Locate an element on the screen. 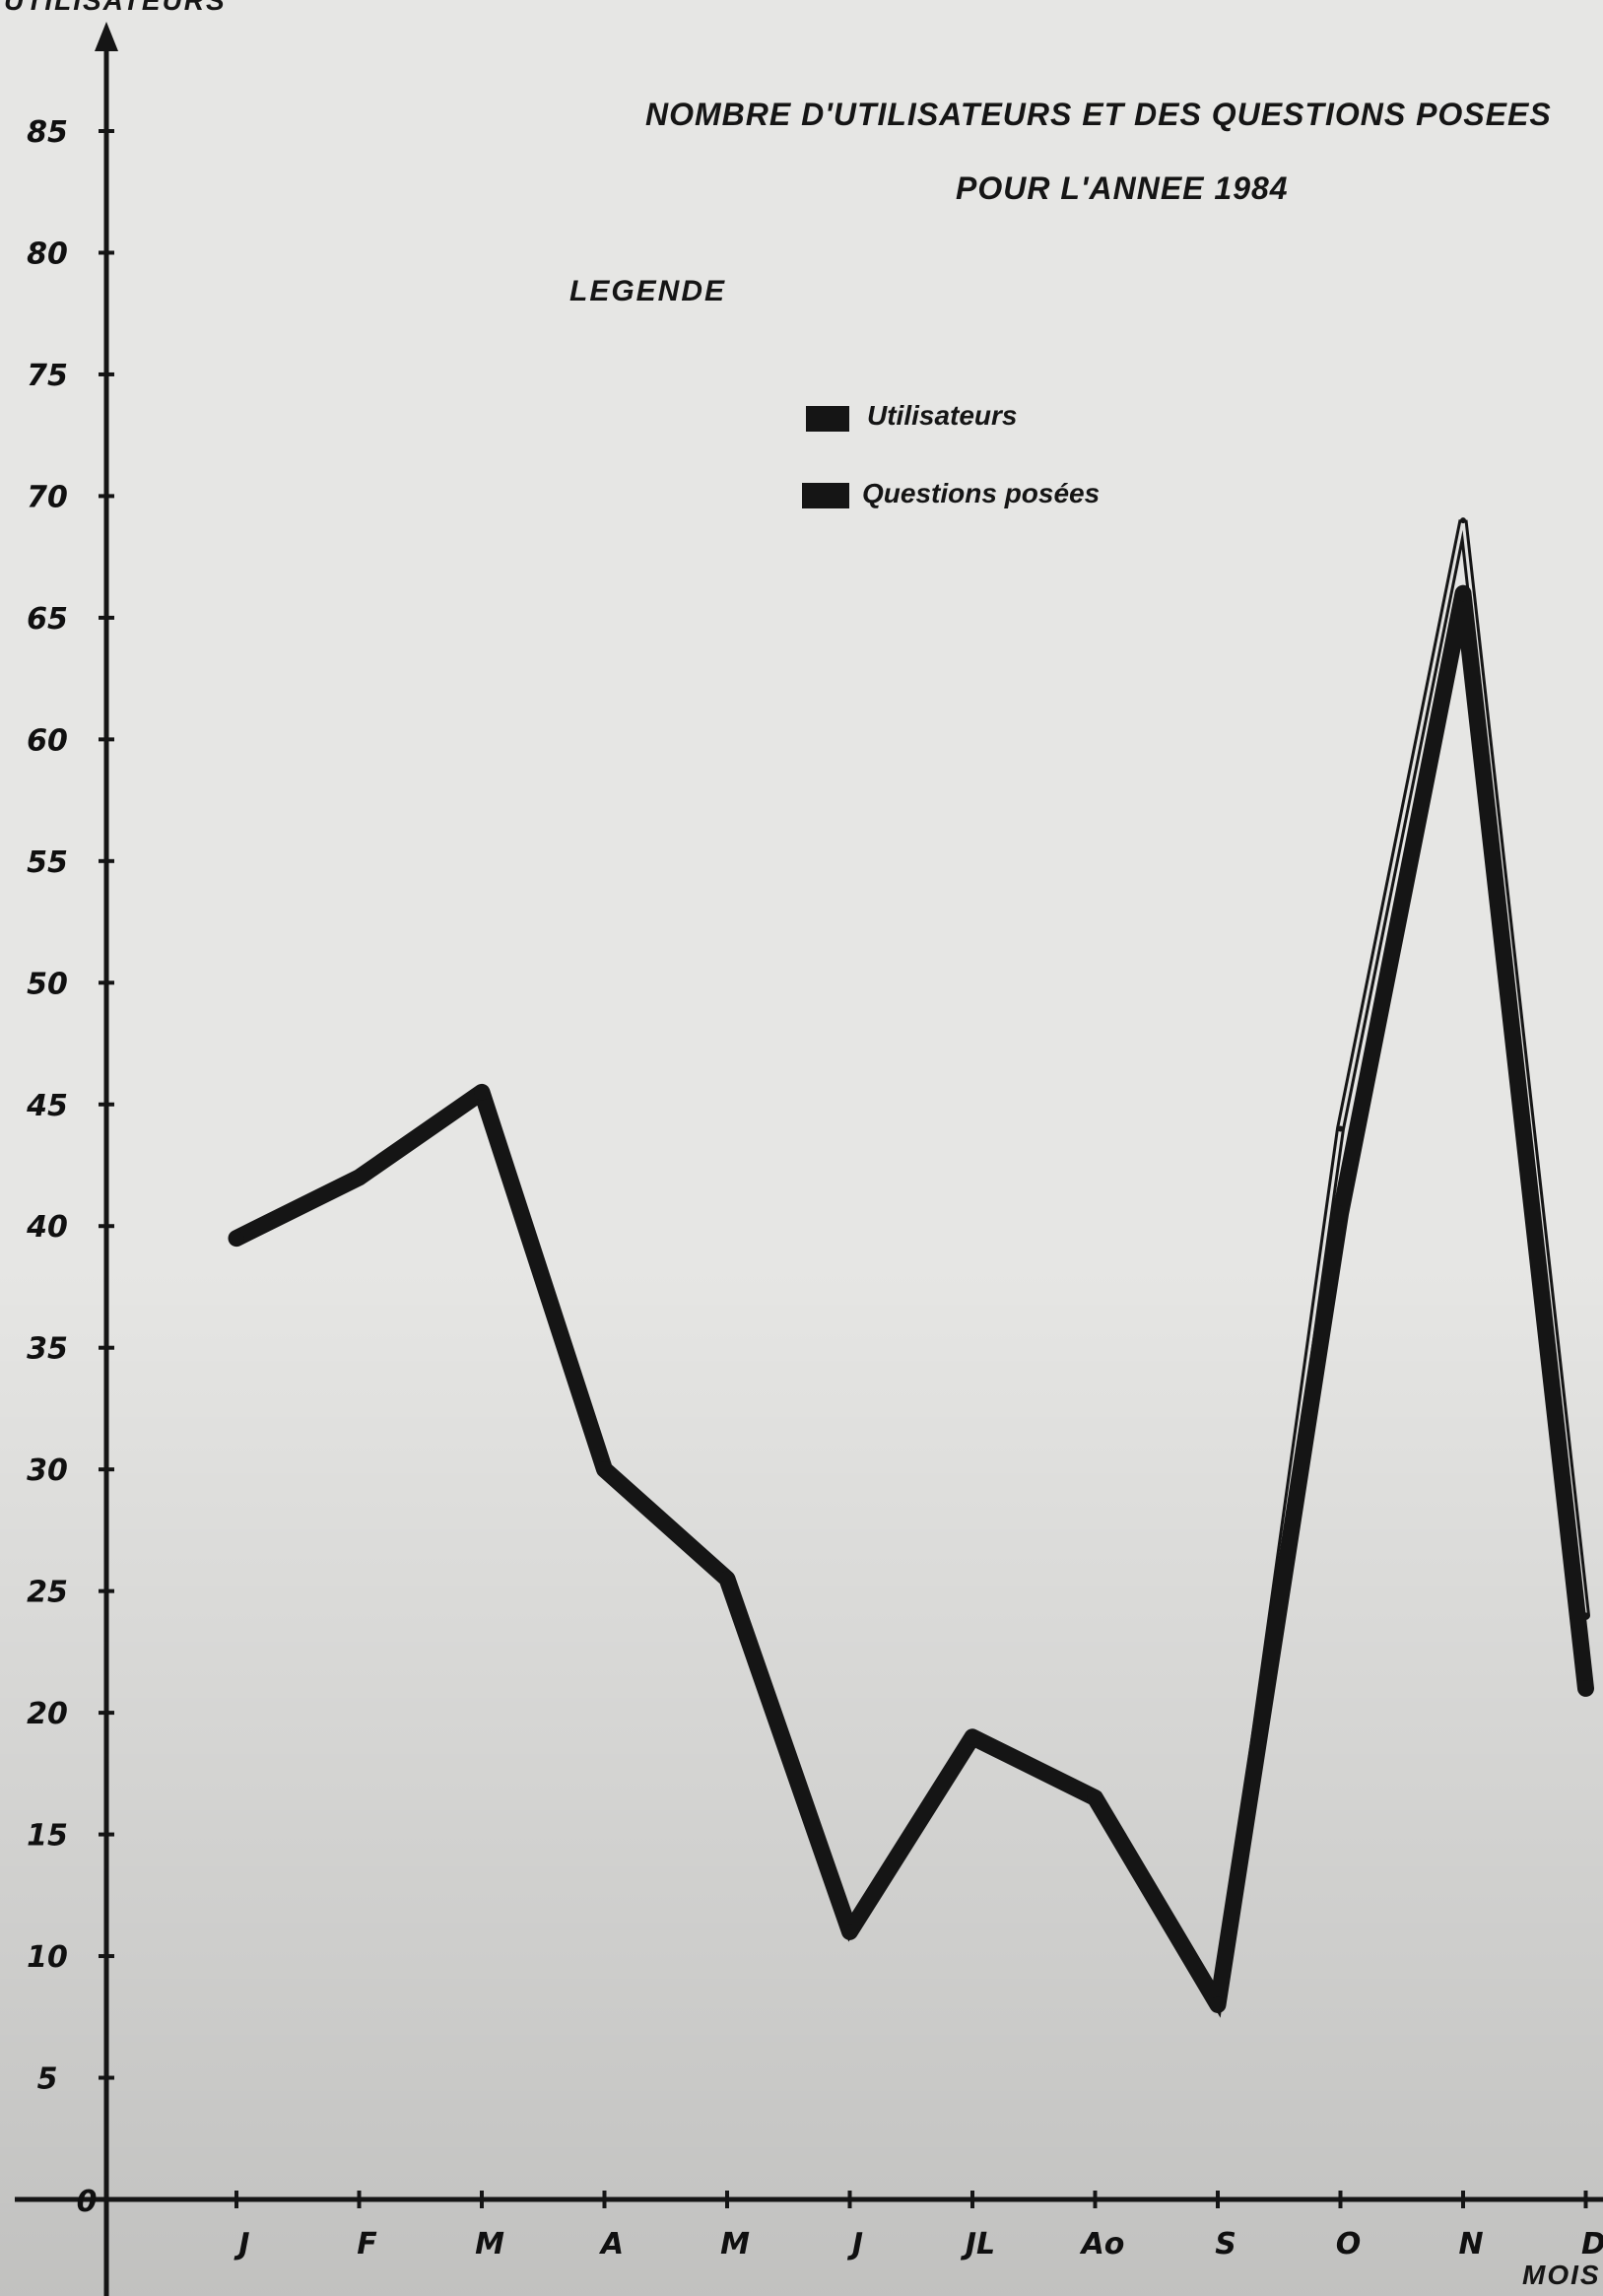  x-tick-label: D is located at coordinates (1592, 2244).